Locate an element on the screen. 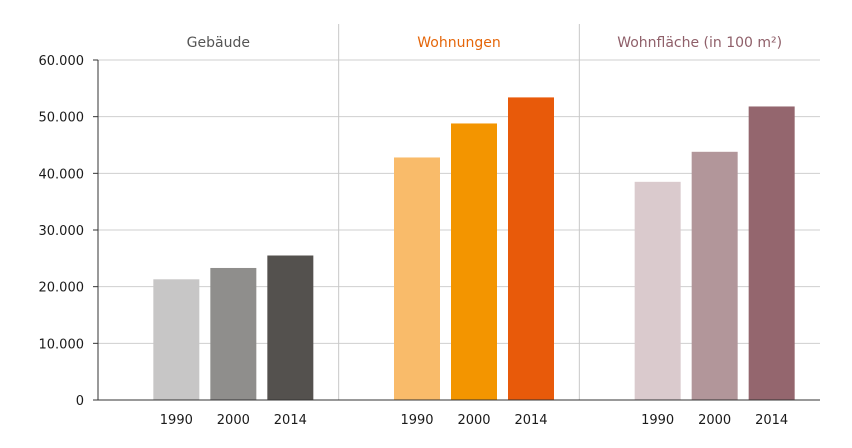 This screenshot has height=448, width=852. y-tick-label: 40.000 is located at coordinates (62, 174).